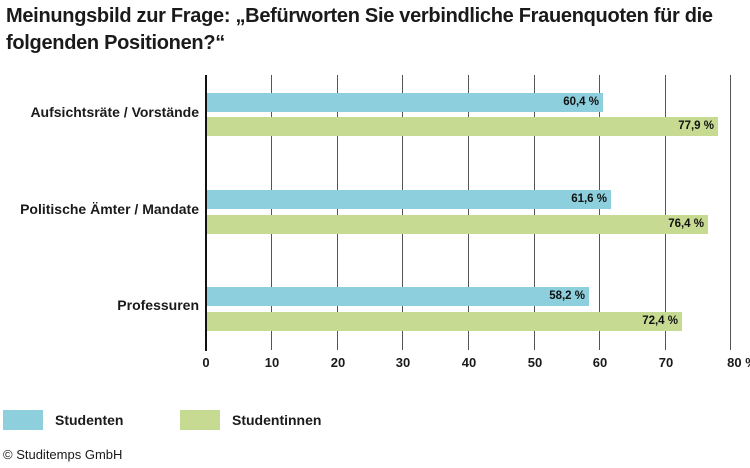 Image resolution: width=750 pixels, height=468 pixels. Describe the element at coordinates (200, 420) in the screenshot. I see `legend-swatch-studentinnen` at that location.